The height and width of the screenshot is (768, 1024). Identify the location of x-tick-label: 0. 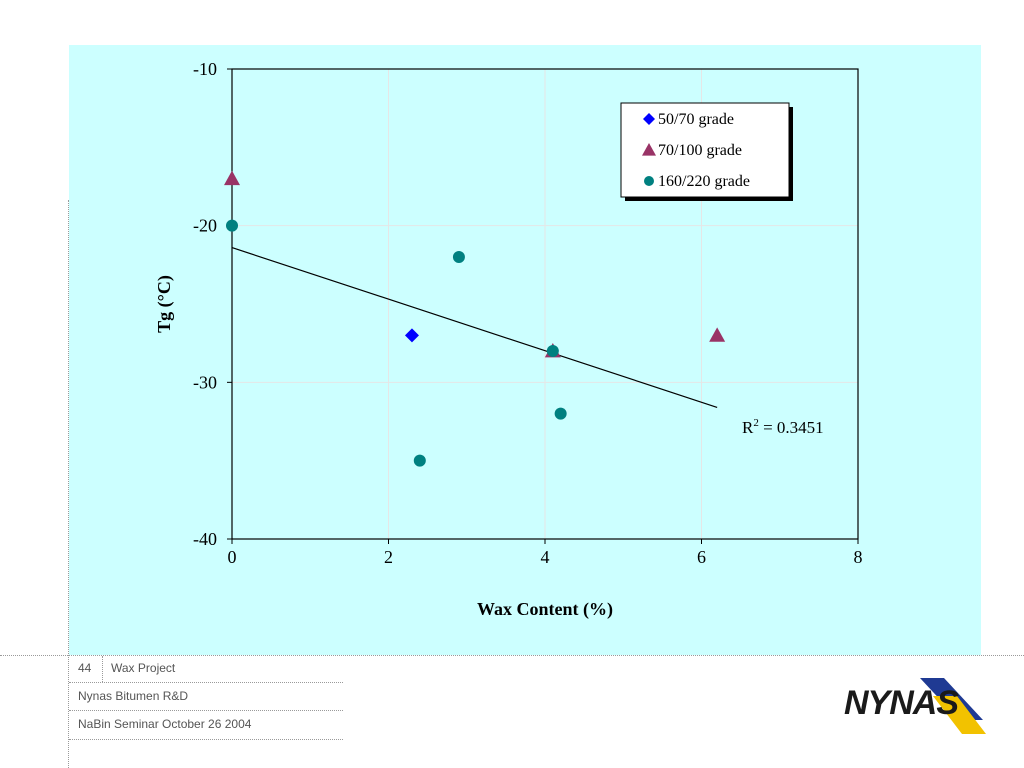
(232, 557).